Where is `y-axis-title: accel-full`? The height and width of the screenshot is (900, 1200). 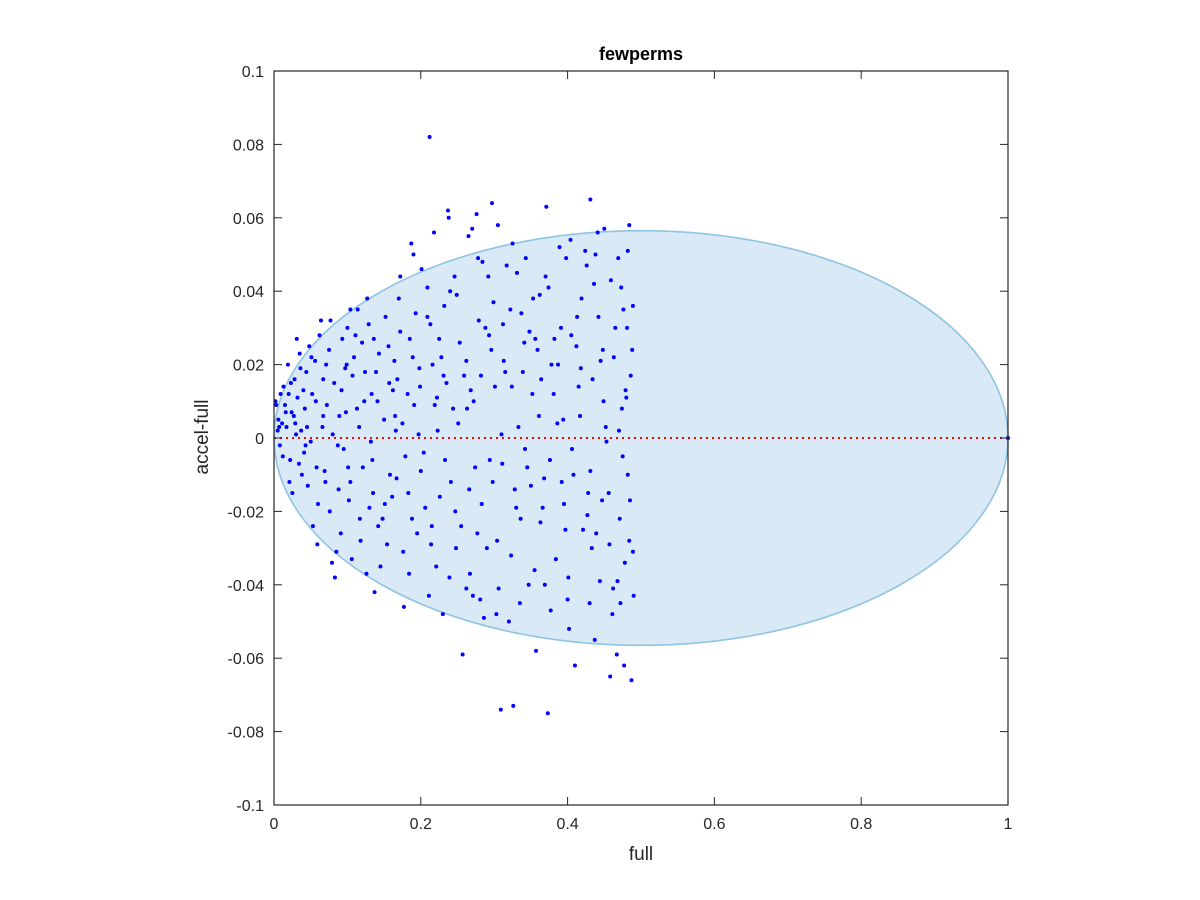 y-axis-title: accel-full is located at coordinates (202, 437).